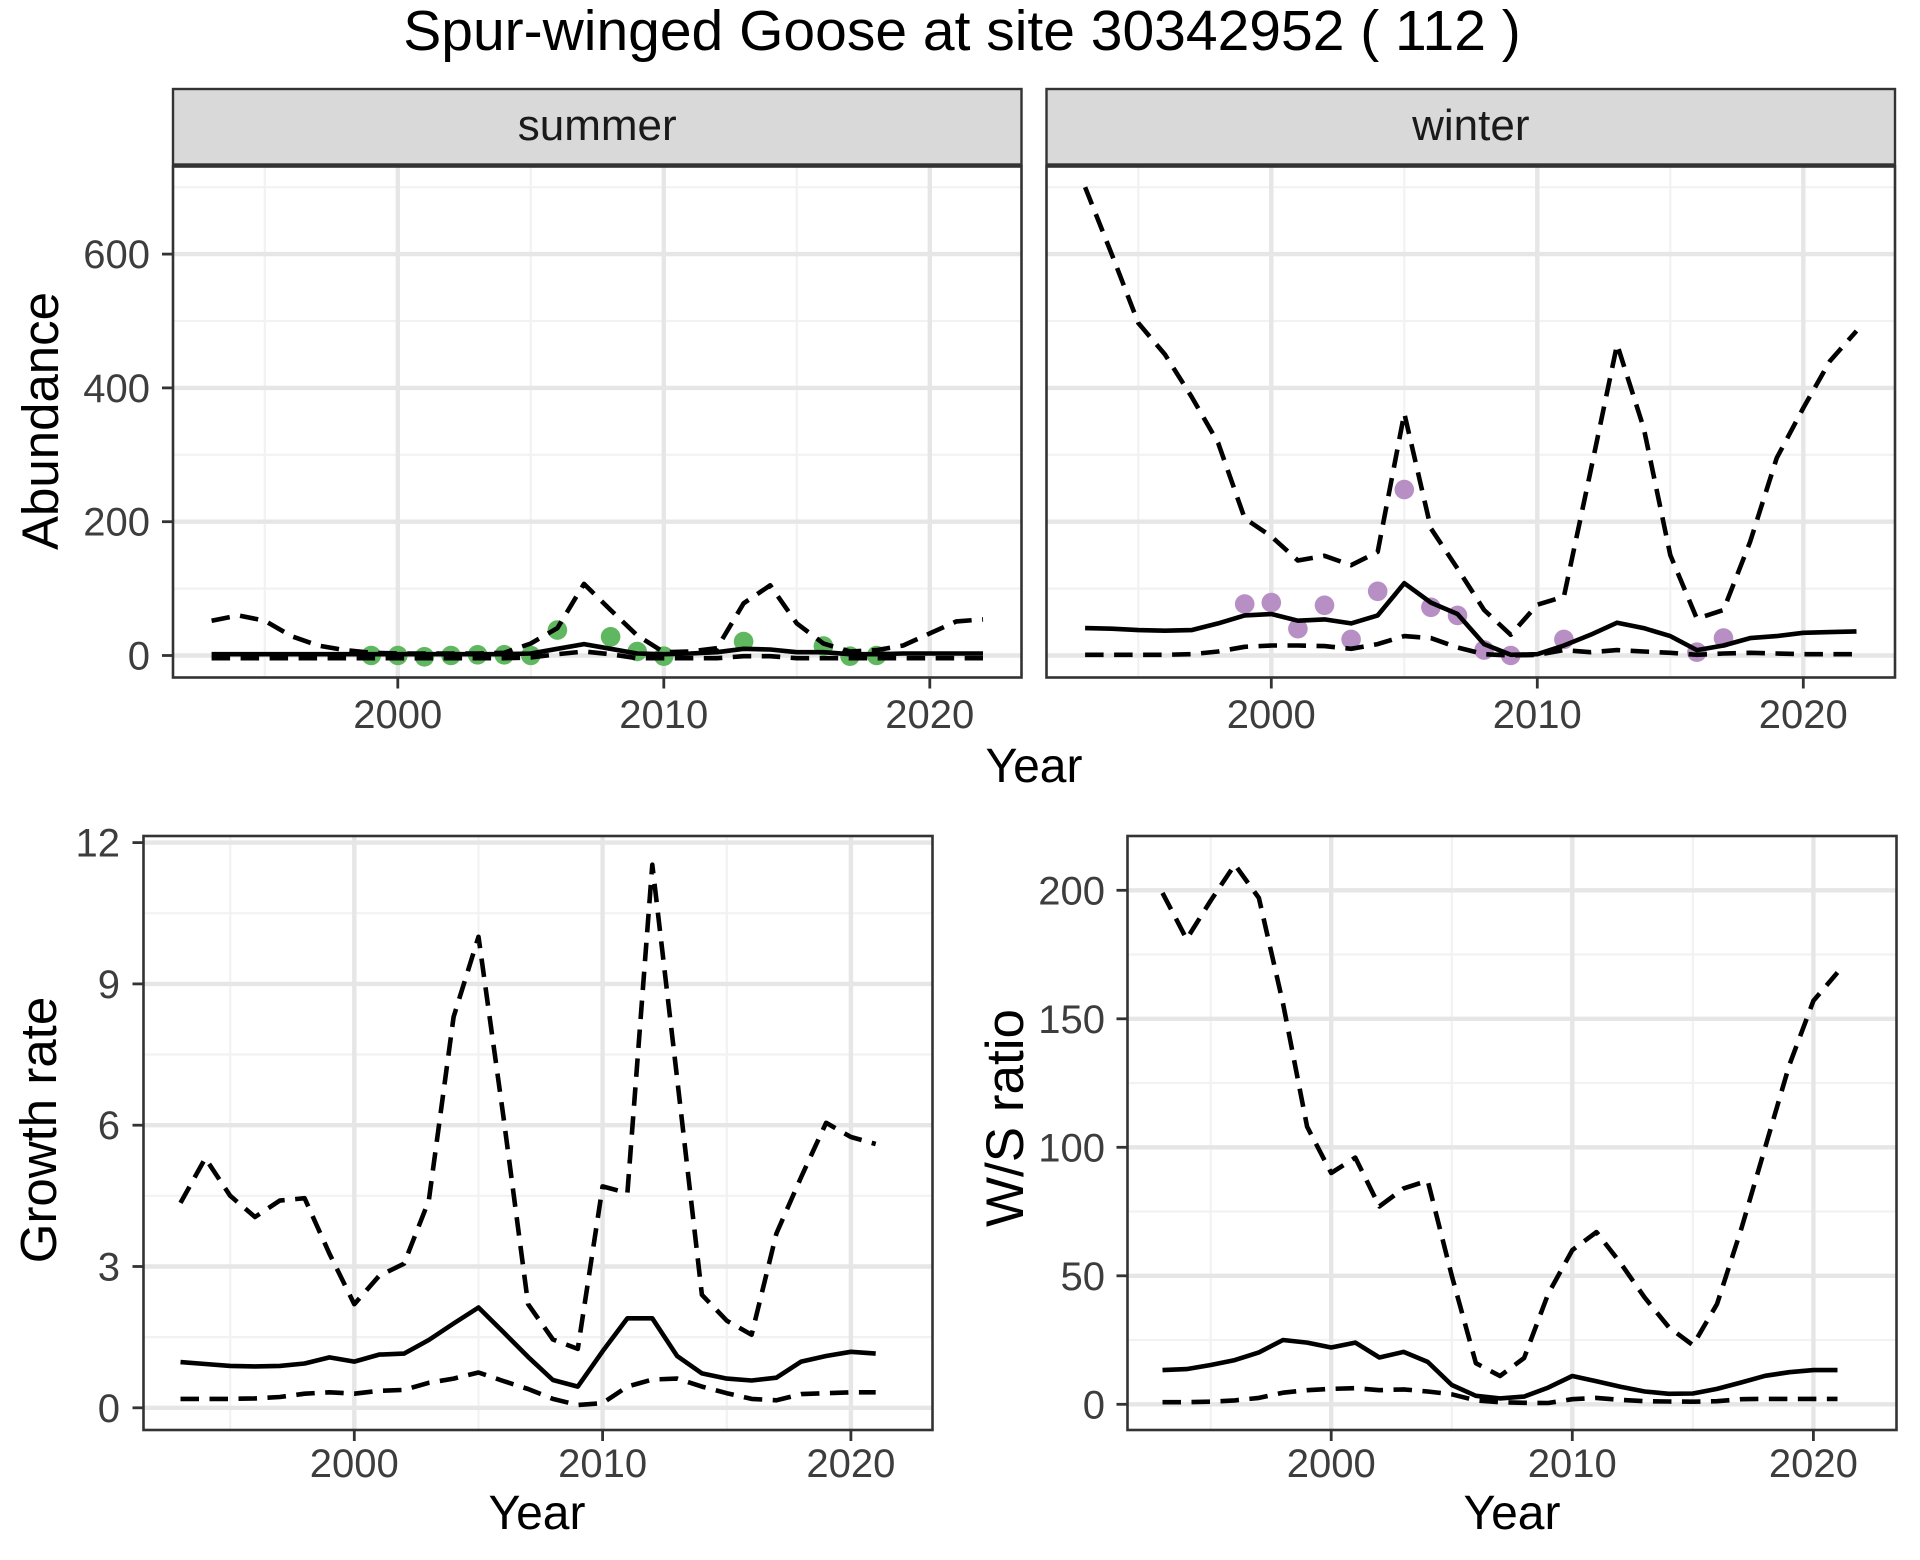 The image size is (1920, 1560). What do you see at coordinates (1005, 1118) in the screenshot?
I see `svg-text: W/S ratio` at bounding box center [1005, 1118].